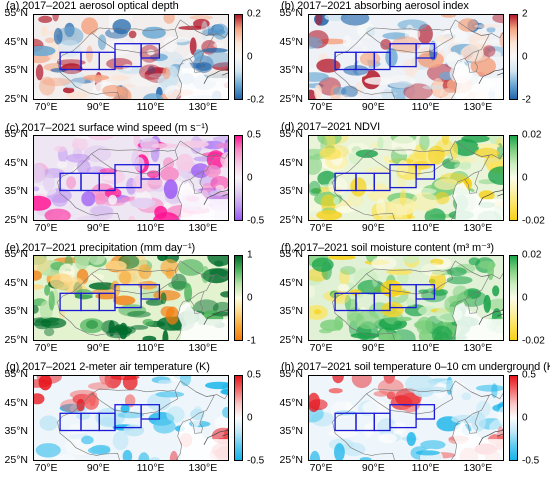 This screenshot has height=483, width=550. I want to click on study-region-box, so click(425, 292).